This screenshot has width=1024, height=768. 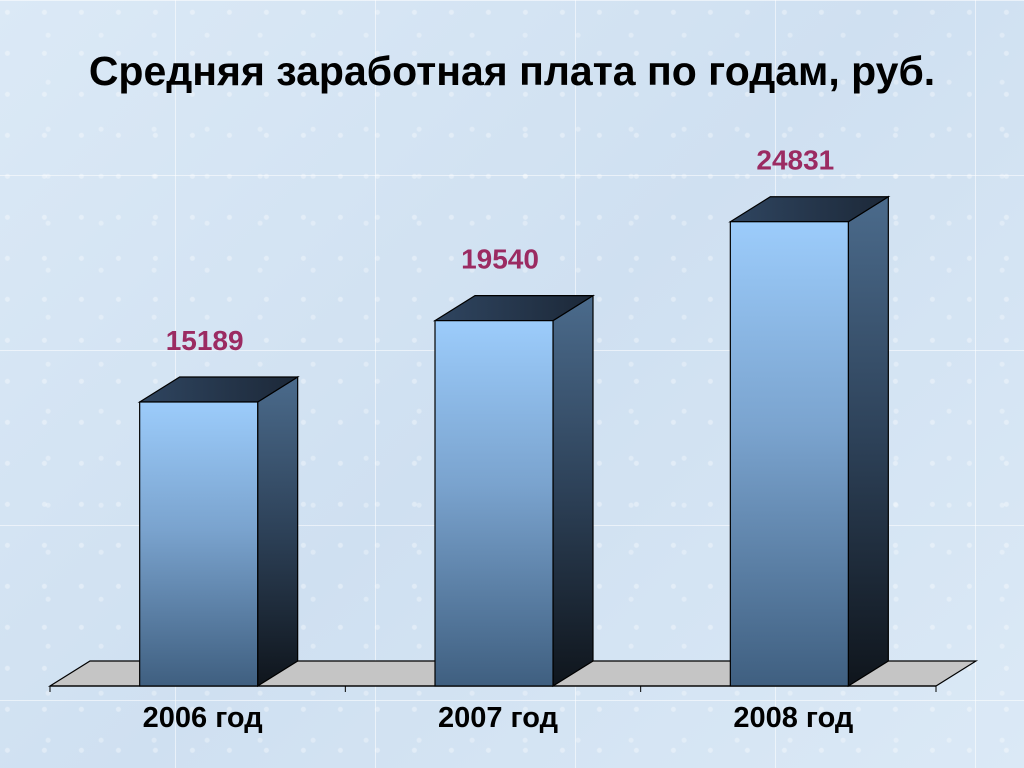 What do you see at coordinates (793, 718) in the screenshot?
I see `x-tick-label: 2008 год` at bounding box center [793, 718].